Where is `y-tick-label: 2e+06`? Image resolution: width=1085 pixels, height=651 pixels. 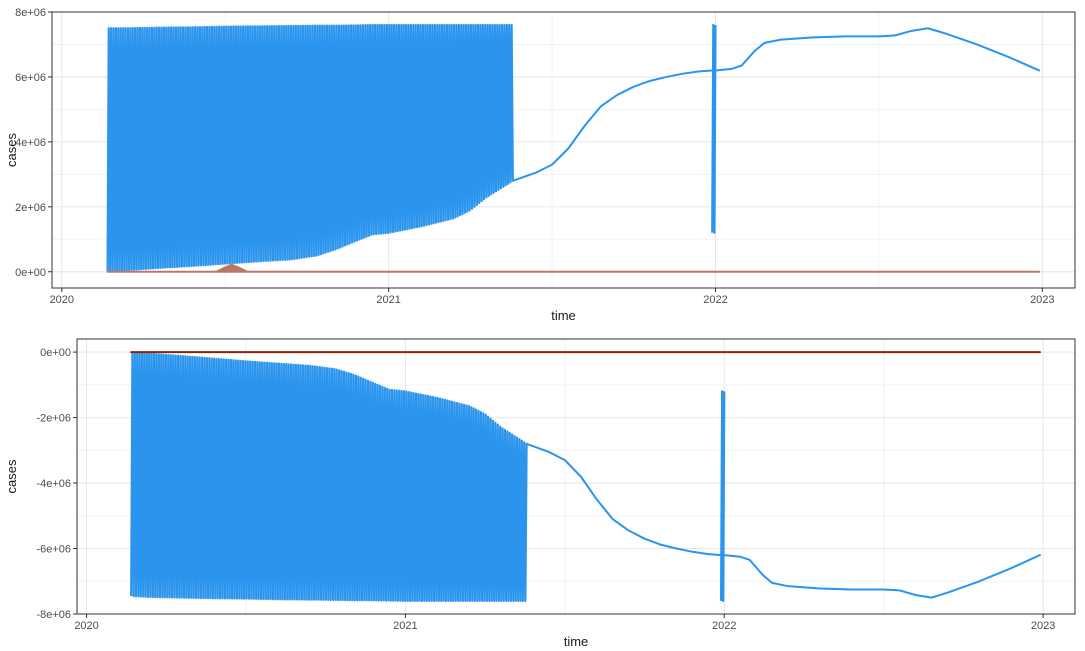 y-tick-label: 2e+06 is located at coordinates (30, 208).